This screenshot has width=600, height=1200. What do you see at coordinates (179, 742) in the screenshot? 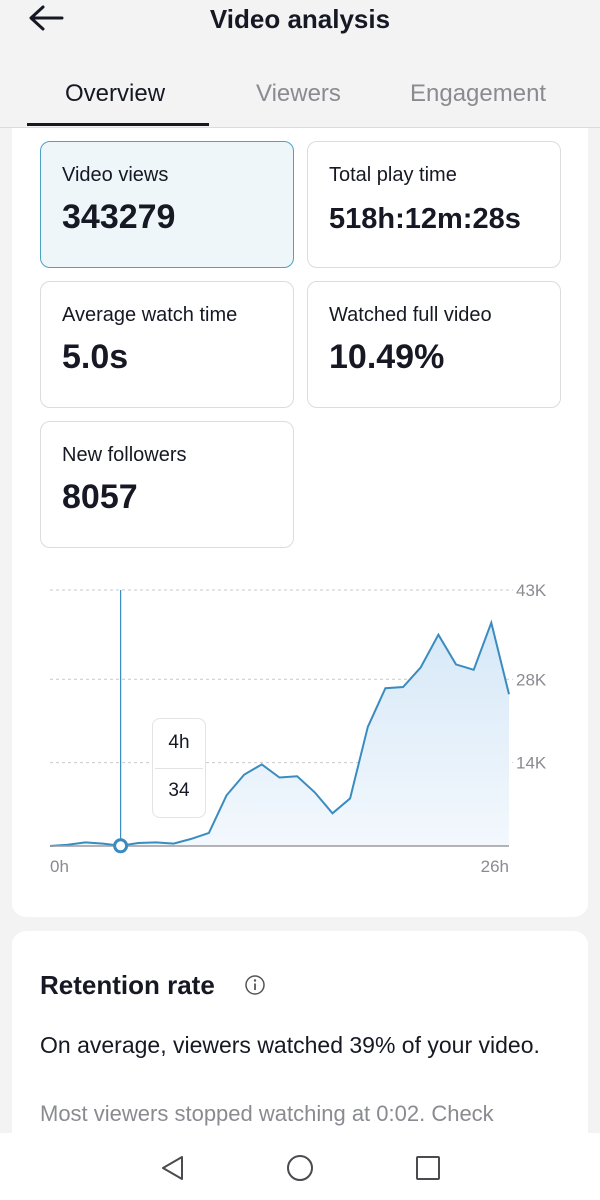
I see `tooltip-time-label: 4h` at bounding box center [179, 742].